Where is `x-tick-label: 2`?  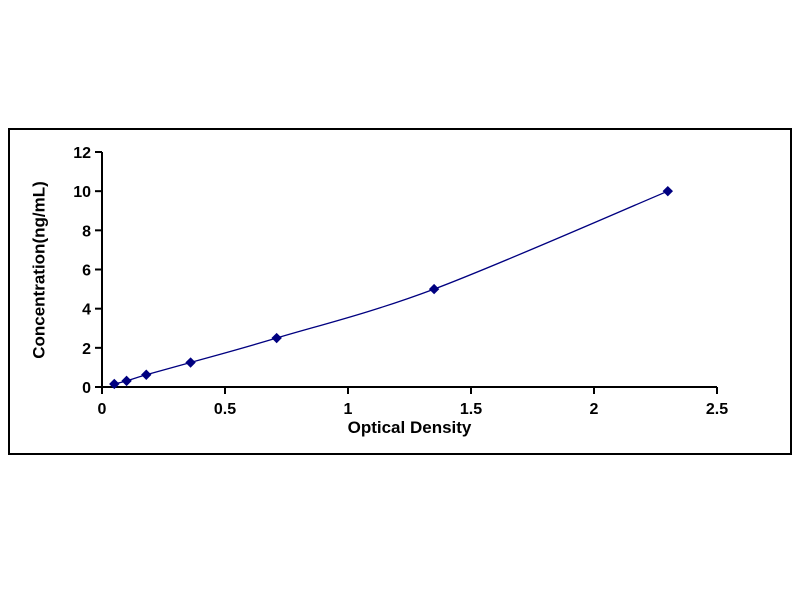 x-tick-label: 2 is located at coordinates (594, 409).